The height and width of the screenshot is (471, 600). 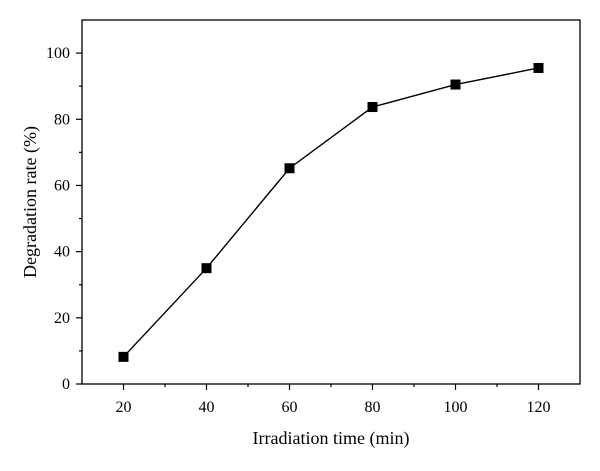 What do you see at coordinates (62, 119) in the screenshot?
I see `y-tick-label: 80` at bounding box center [62, 119].